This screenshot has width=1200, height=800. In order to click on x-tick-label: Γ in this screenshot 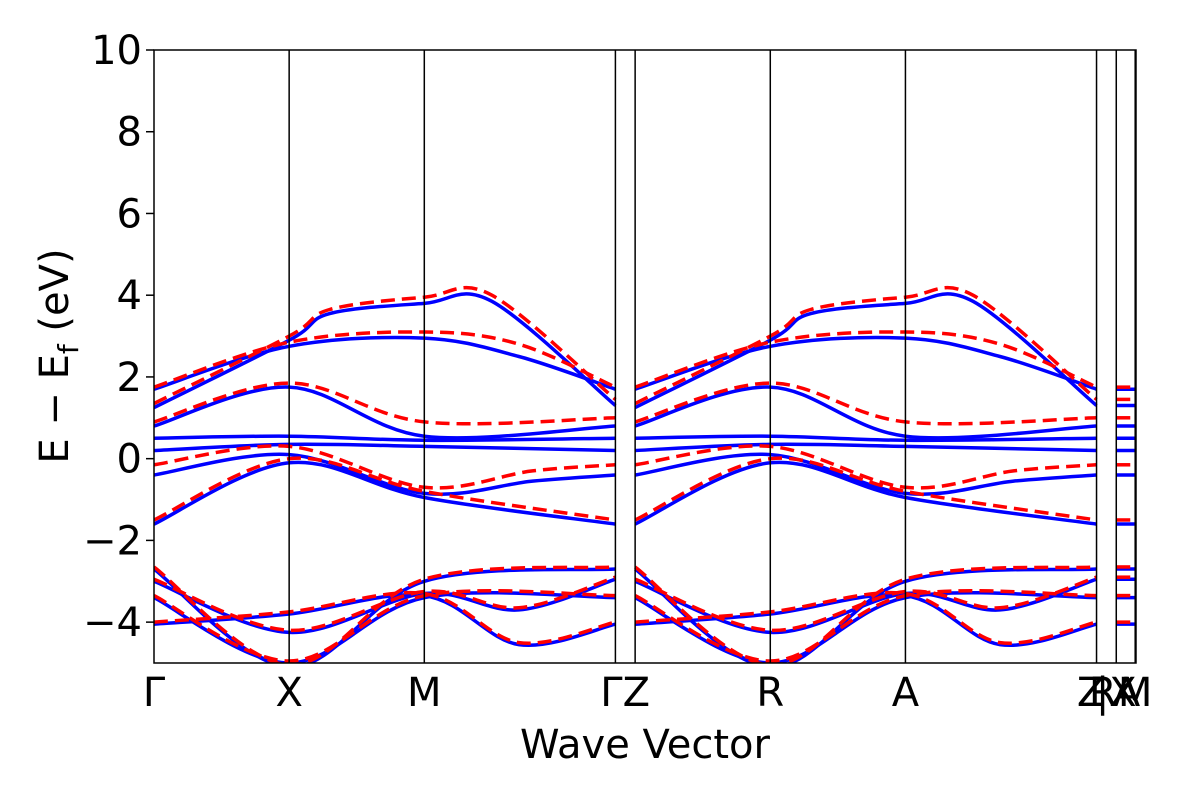, I will do `click(154, 693)`.